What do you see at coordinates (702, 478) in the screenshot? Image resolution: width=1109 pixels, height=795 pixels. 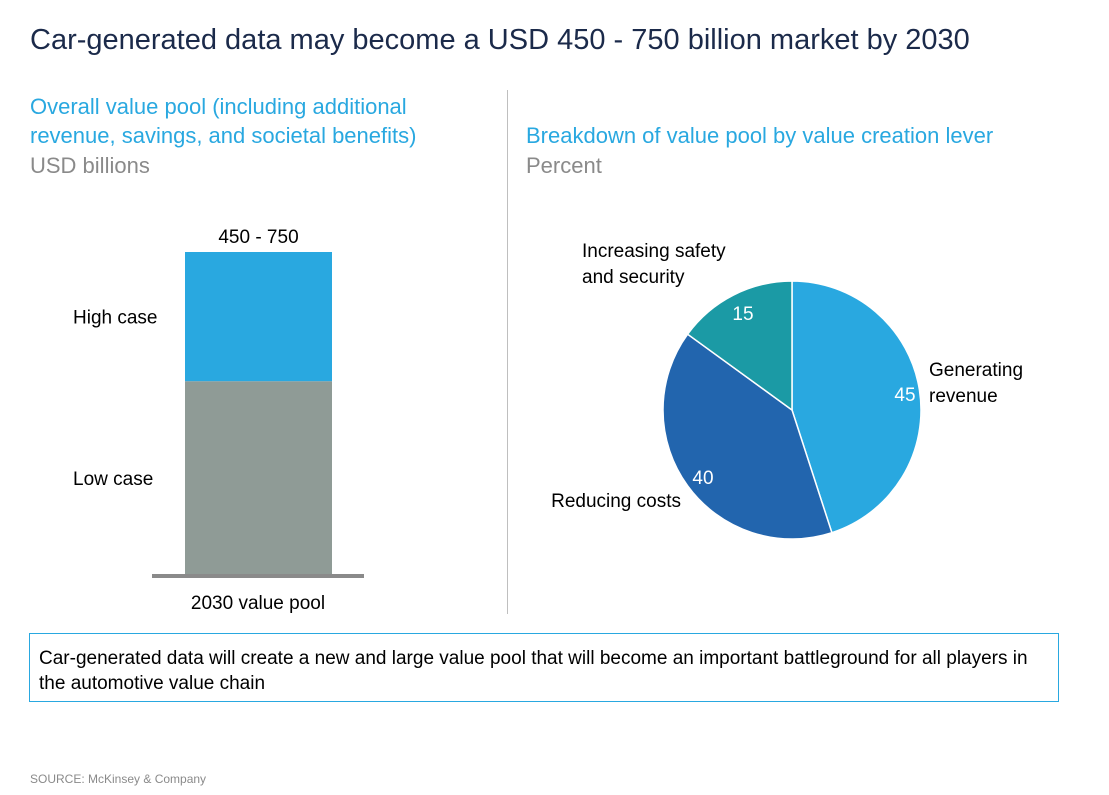 I see `pie-value-label: 40` at bounding box center [702, 478].